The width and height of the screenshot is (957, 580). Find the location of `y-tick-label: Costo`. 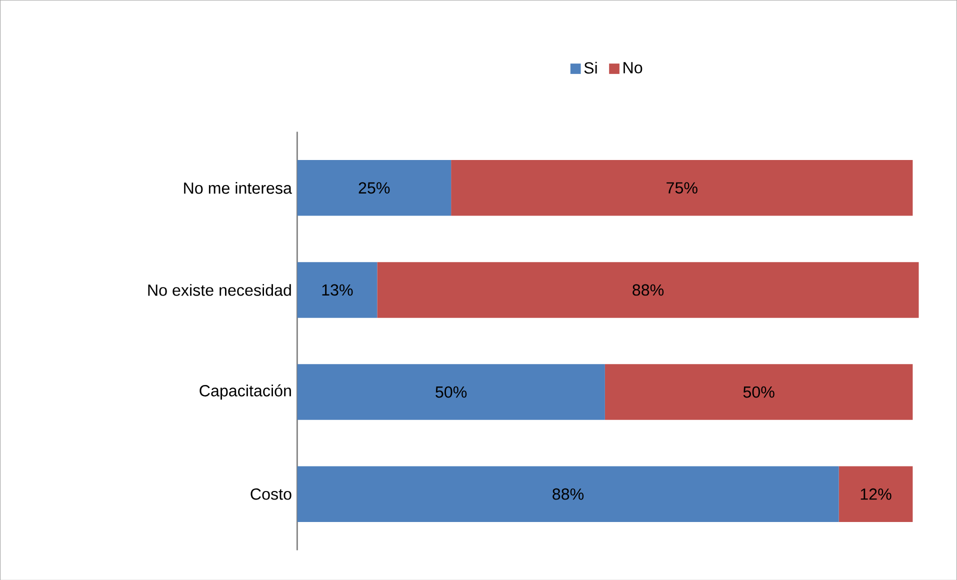

y-tick-label: Costo is located at coordinates (271, 494).